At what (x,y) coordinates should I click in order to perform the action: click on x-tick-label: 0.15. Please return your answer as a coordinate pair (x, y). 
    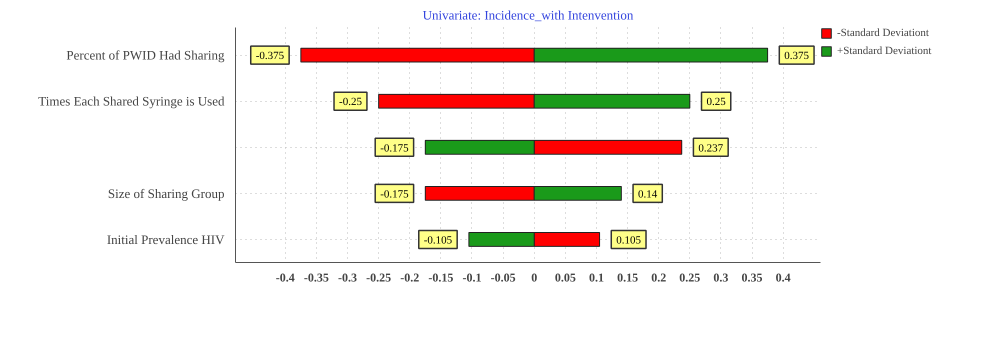
    Looking at the image, I should click on (627, 277).